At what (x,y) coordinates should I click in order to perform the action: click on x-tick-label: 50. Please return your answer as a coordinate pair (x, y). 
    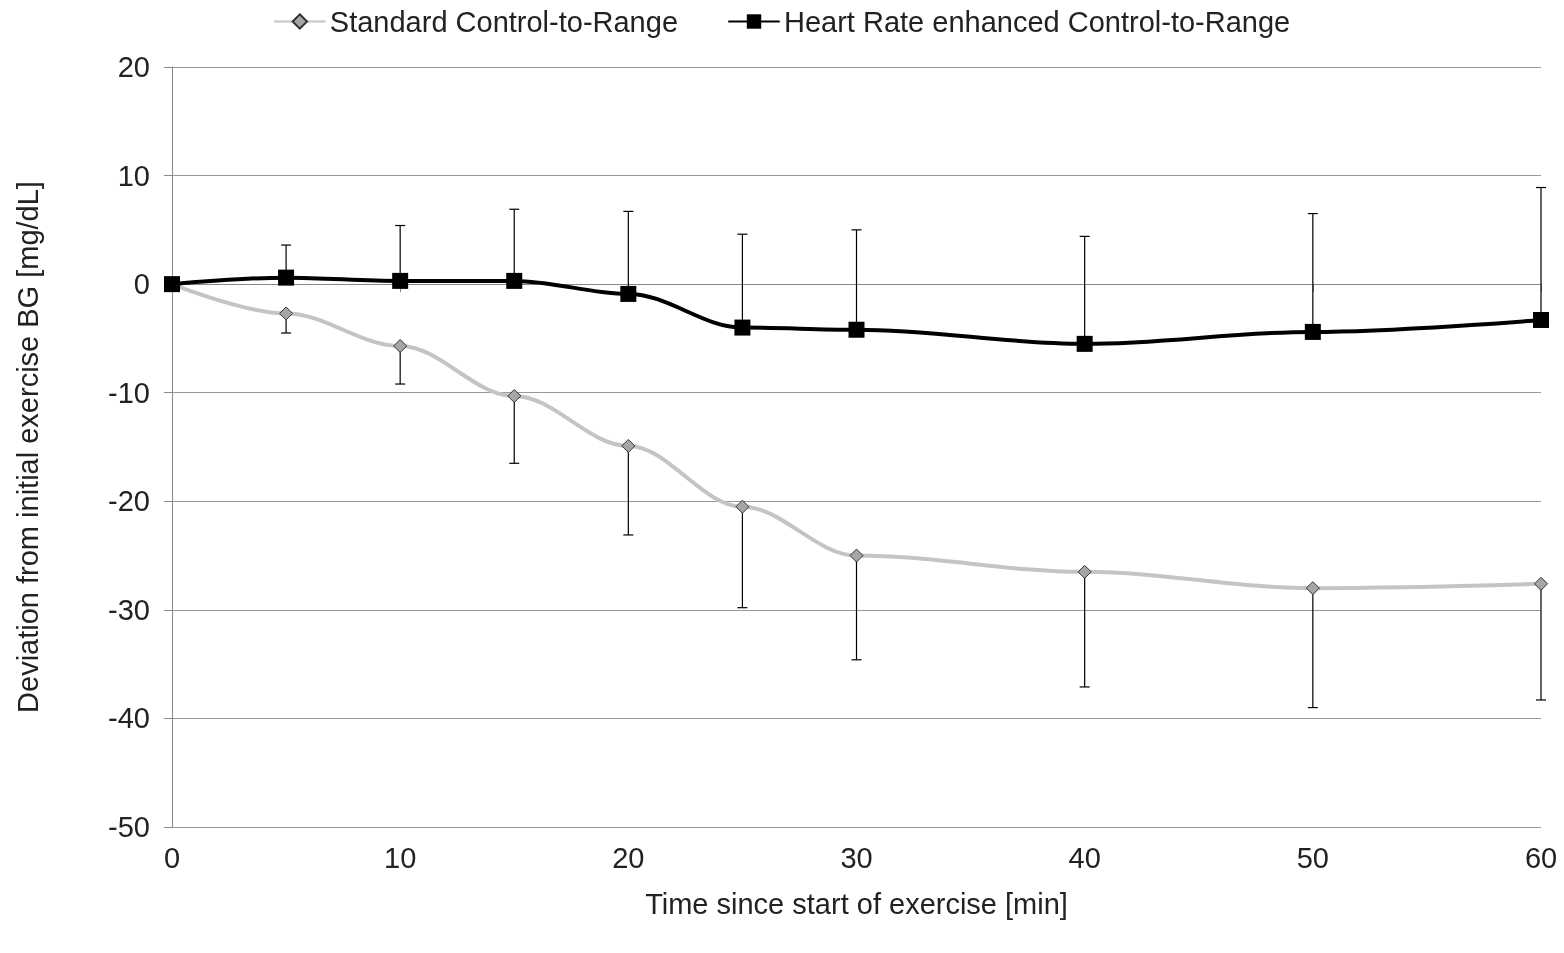
    Looking at the image, I should click on (1312, 857).